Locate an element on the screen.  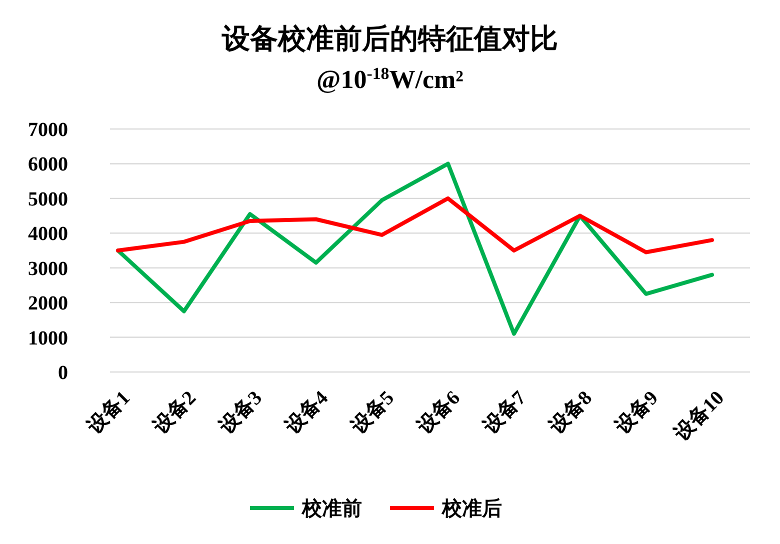
x-tick-label: 设备5 is located at coordinates (372, 412).